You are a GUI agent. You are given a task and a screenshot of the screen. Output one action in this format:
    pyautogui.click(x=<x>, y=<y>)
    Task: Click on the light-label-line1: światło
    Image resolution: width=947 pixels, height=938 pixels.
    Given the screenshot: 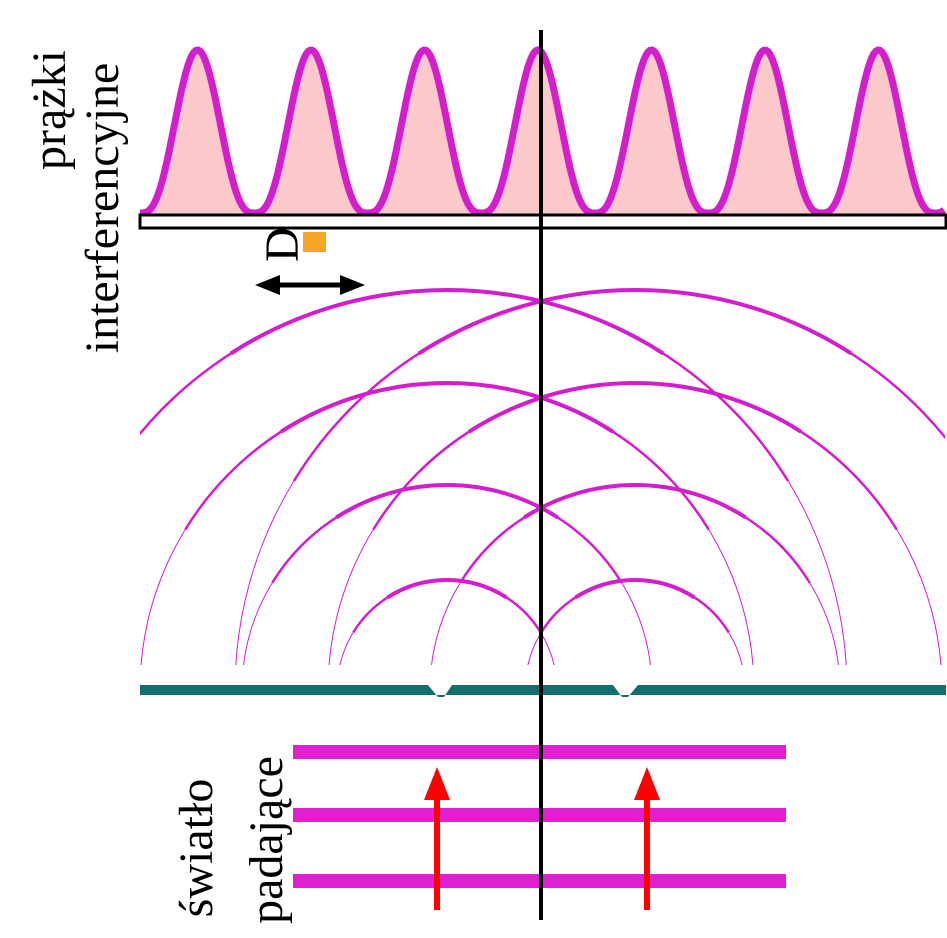 What is the action you would take?
    pyautogui.click(x=196, y=848)
    